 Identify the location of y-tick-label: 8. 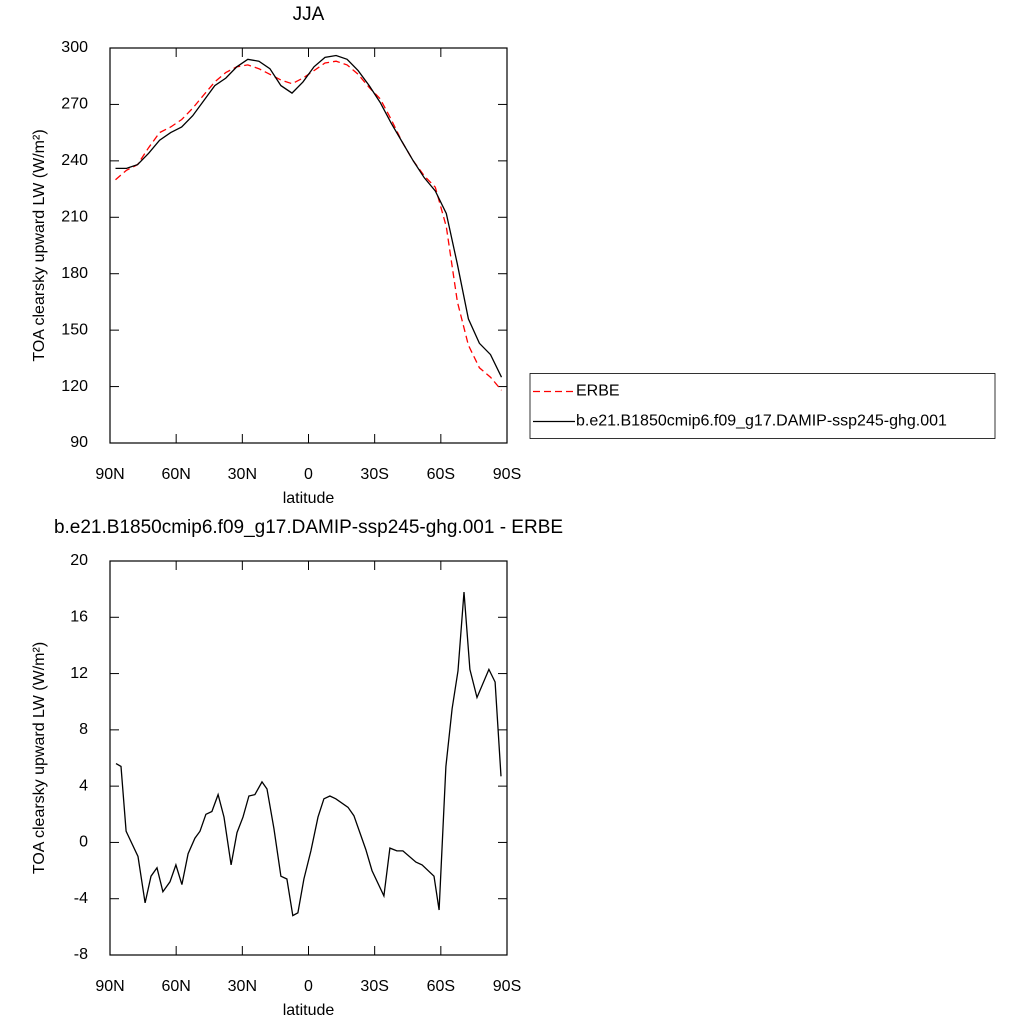
(83, 729).